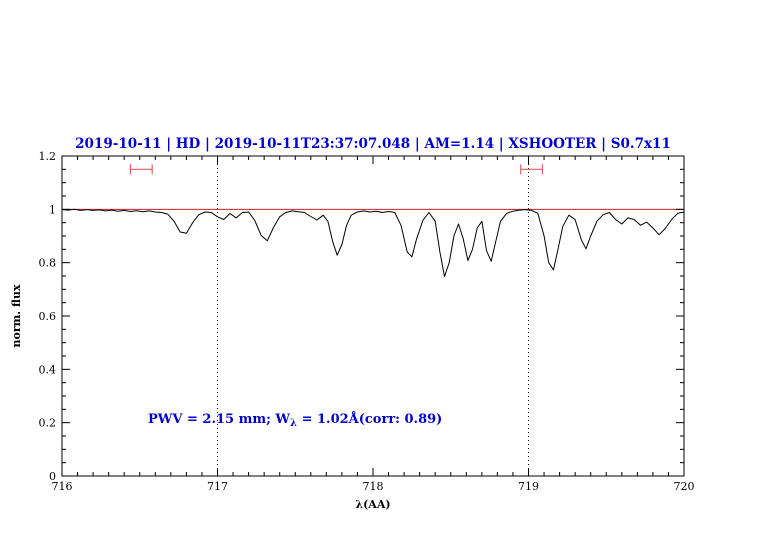 The height and width of the screenshot is (542, 782). Describe the element at coordinates (52, 476) in the screenshot. I see `y-tick-label: 0` at that location.